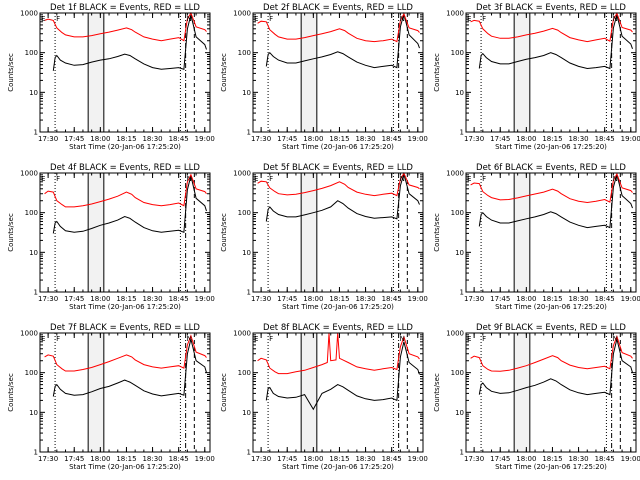 This screenshot has height=480, width=640. I want to click on panel-title: Det 9f BLACK = Events, RED = LLD, so click(551, 328).